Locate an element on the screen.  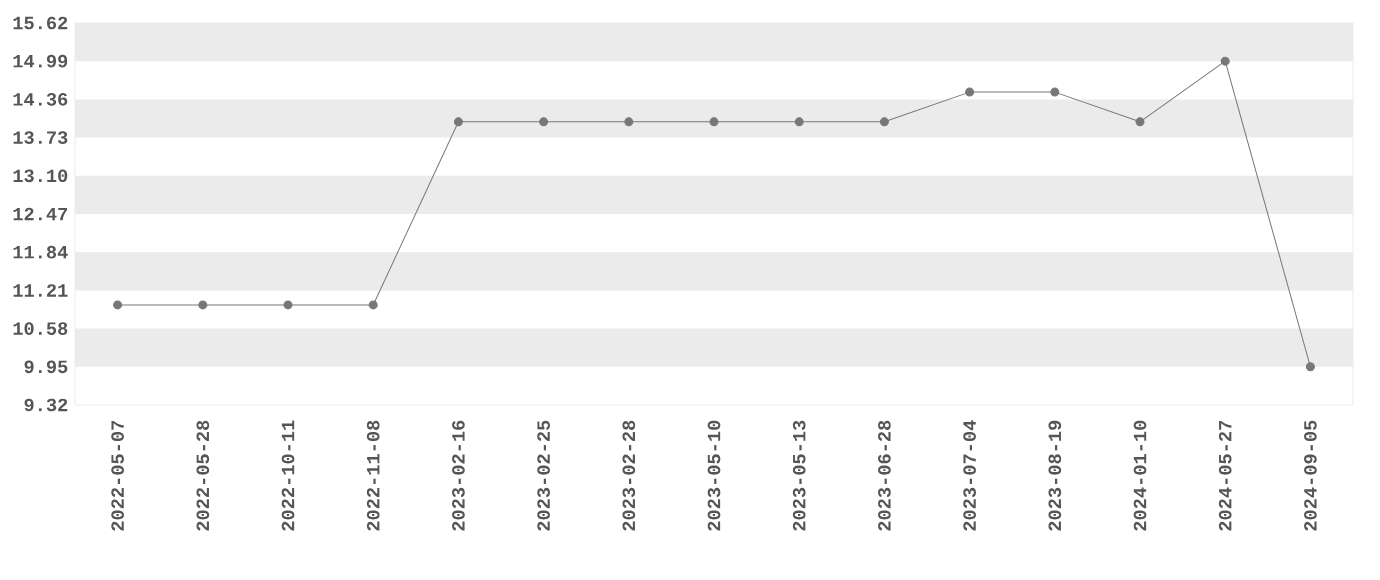
x-tick-label: 2024-05-27 is located at coordinates (1225, 475).